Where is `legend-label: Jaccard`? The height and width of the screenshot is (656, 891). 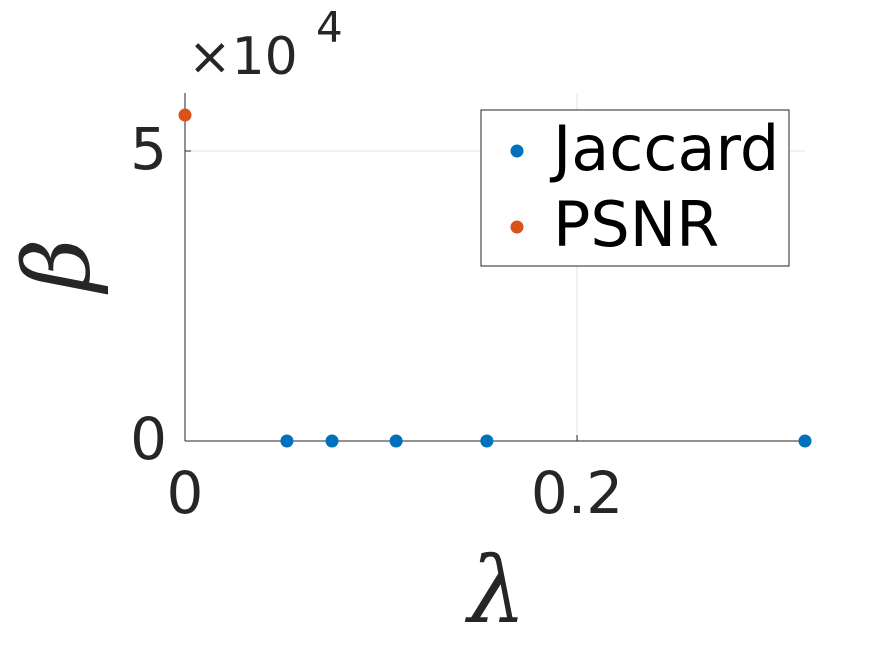
legend-label: Jaccard is located at coordinates (664, 148).